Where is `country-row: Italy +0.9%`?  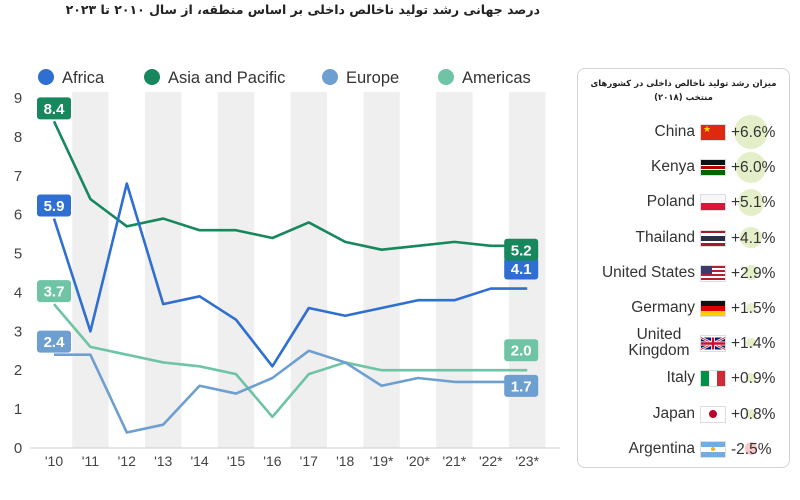 country-row: Italy +0.9% is located at coordinates (684, 378).